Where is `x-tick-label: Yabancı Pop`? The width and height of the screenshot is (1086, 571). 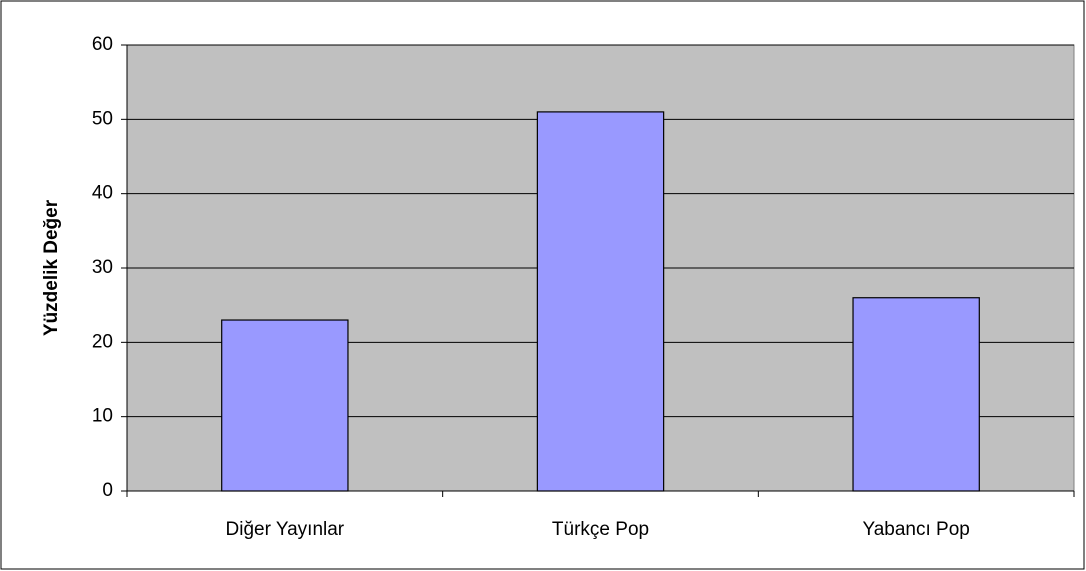
x-tick-label: Yabancı Pop is located at coordinates (915, 529).